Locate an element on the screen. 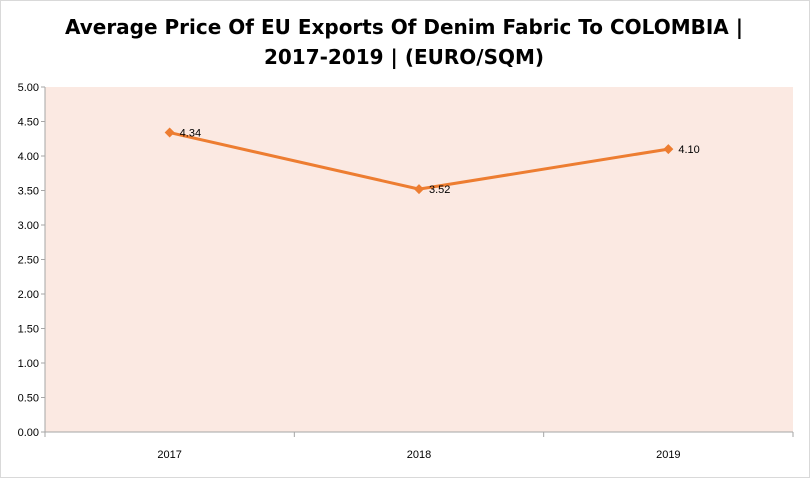 This screenshot has width=810, height=478. y-tick-label: 1.50 is located at coordinates (28, 330).